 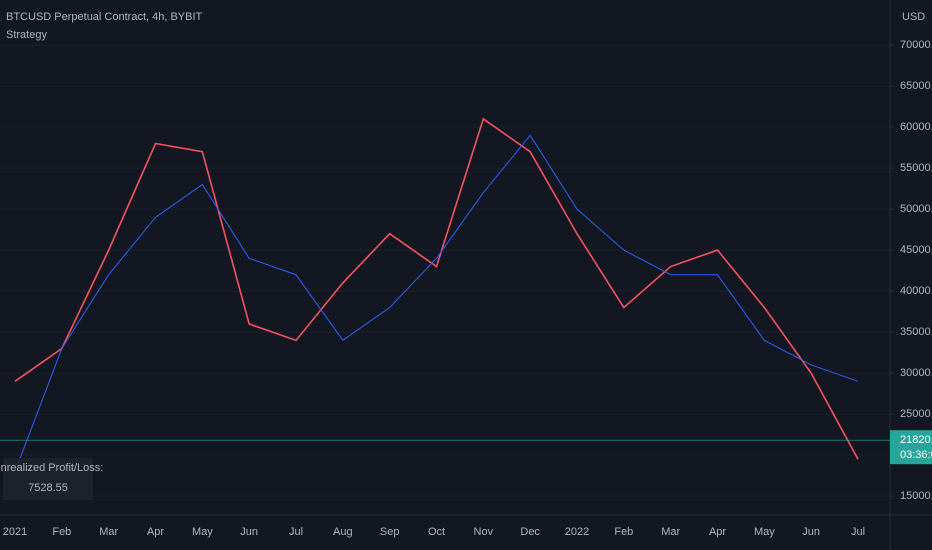 I want to click on pnl-label: Unrealized Profit/Loss:, so click(x=51, y=468).